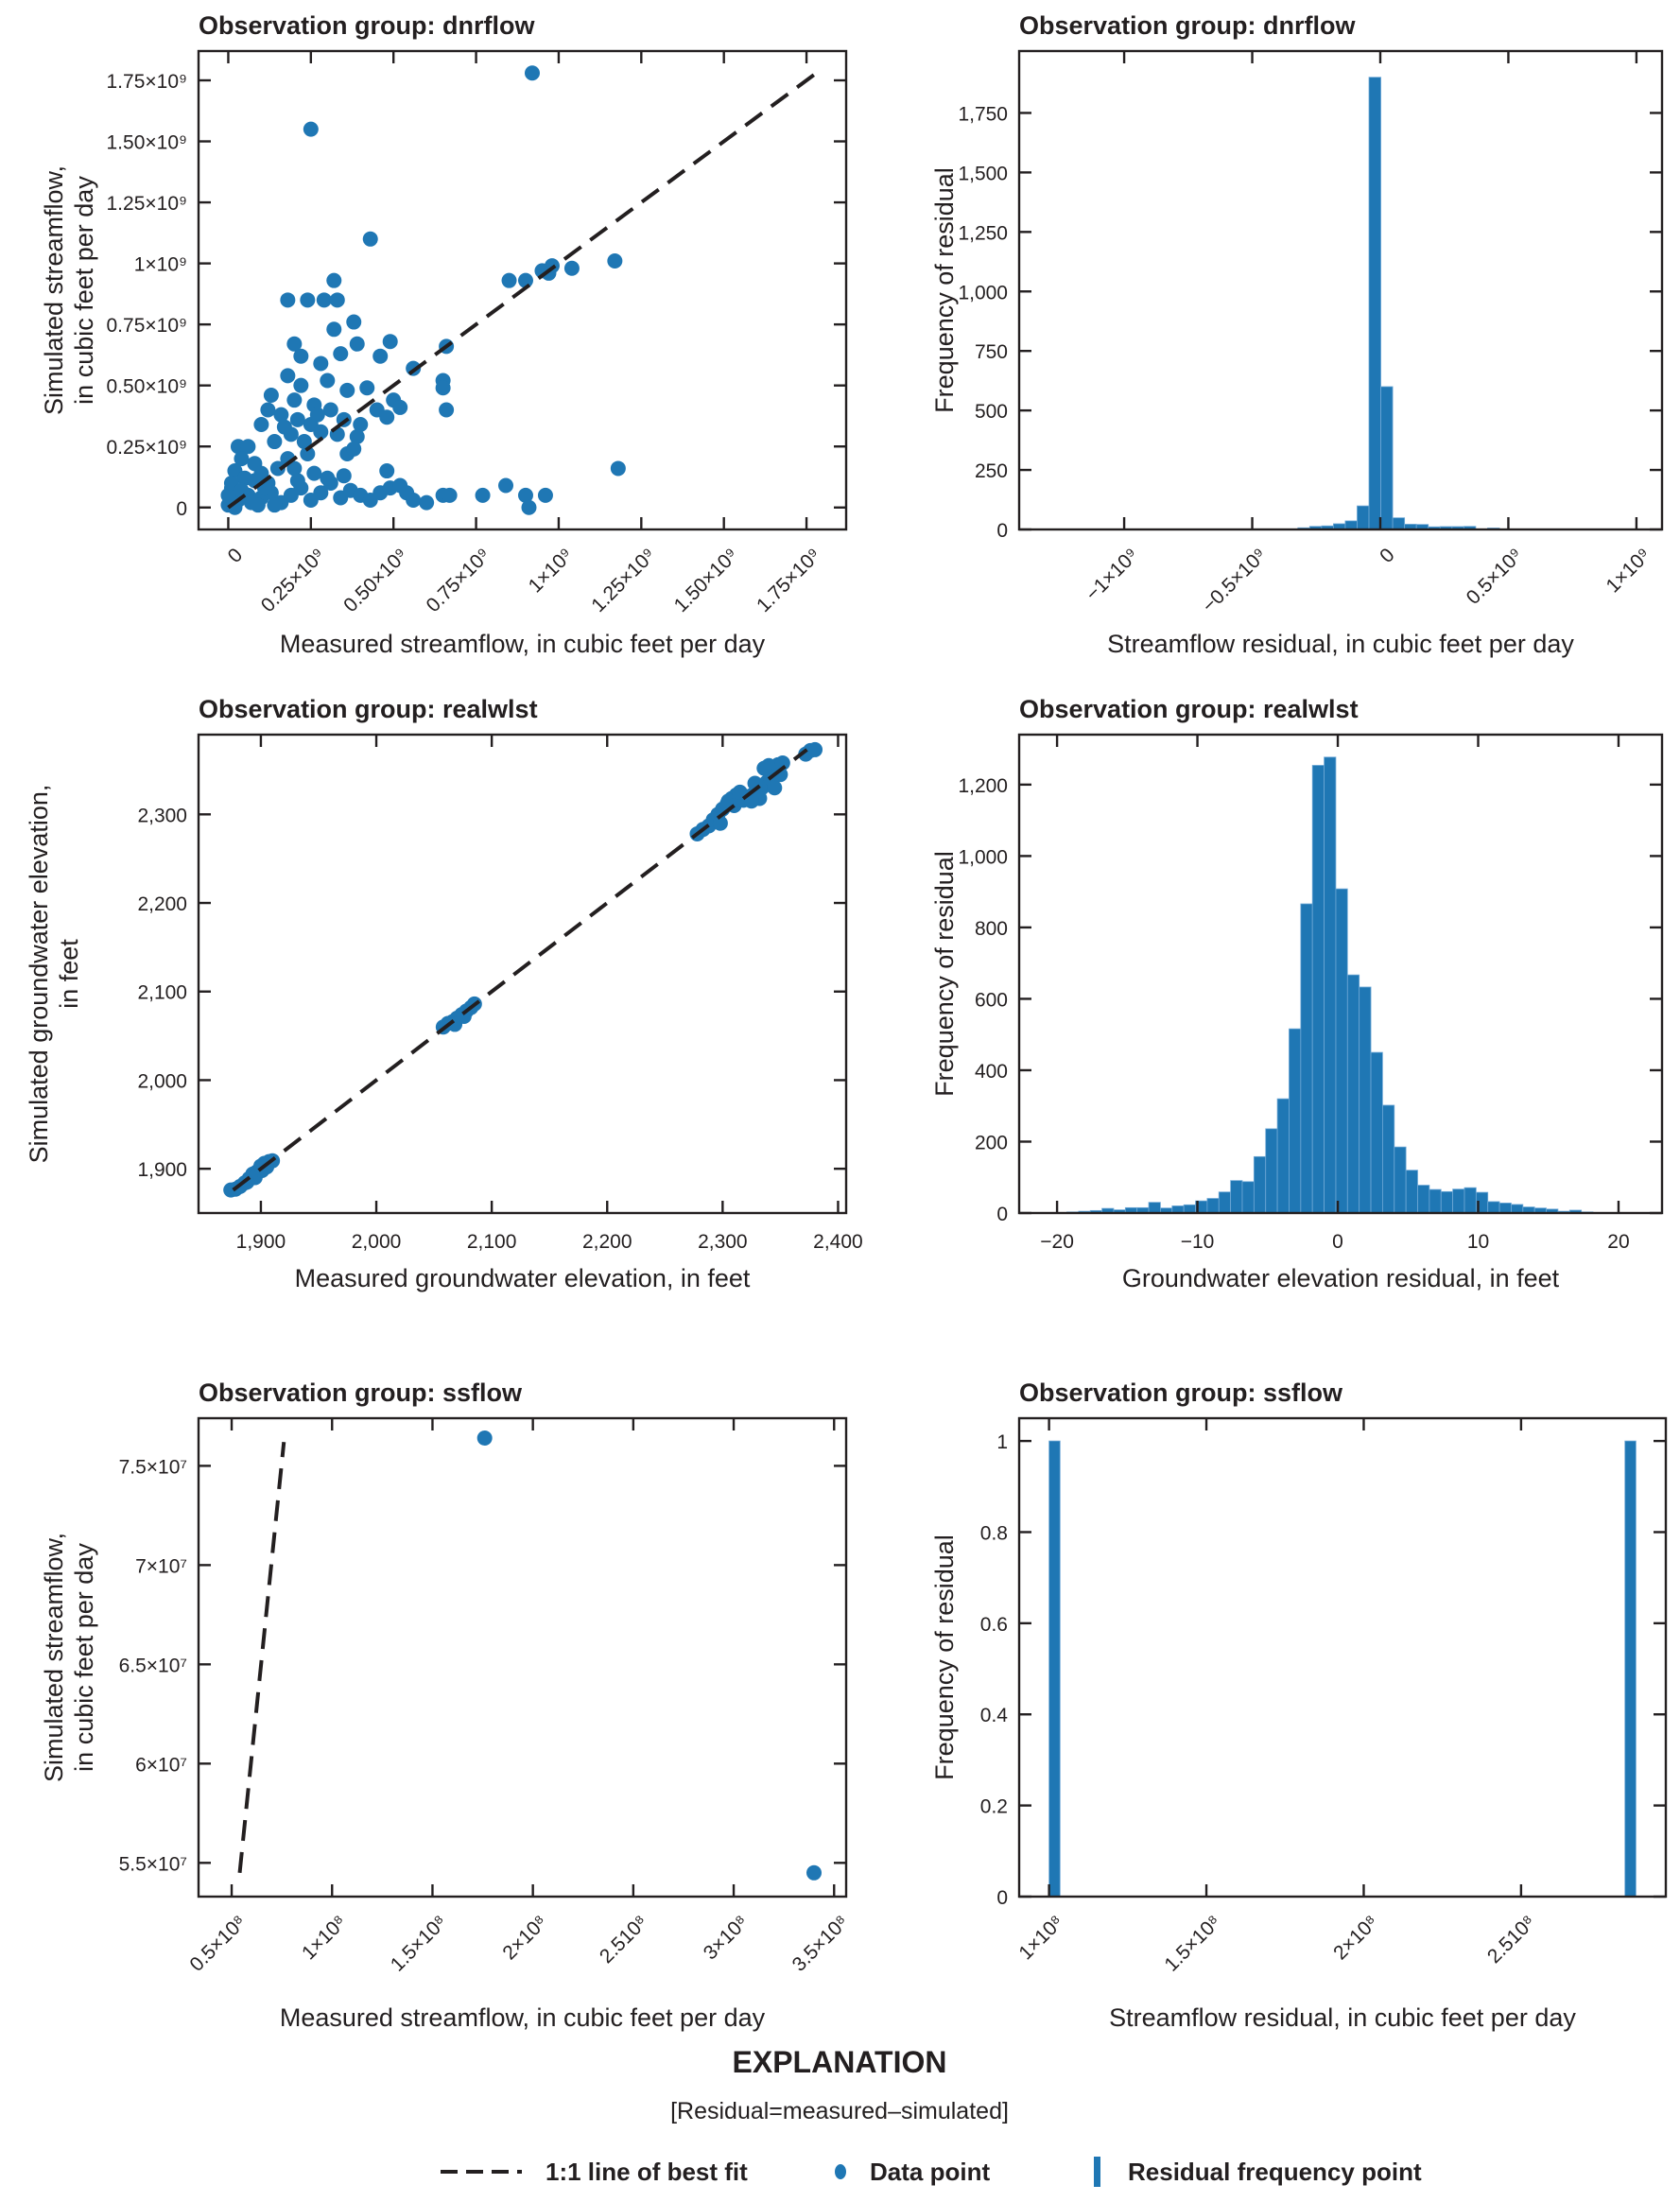  What do you see at coordinates (162, 904) in the screenshot?
I see `y-tick-label: 2,200` at bounding box center [162, 904].